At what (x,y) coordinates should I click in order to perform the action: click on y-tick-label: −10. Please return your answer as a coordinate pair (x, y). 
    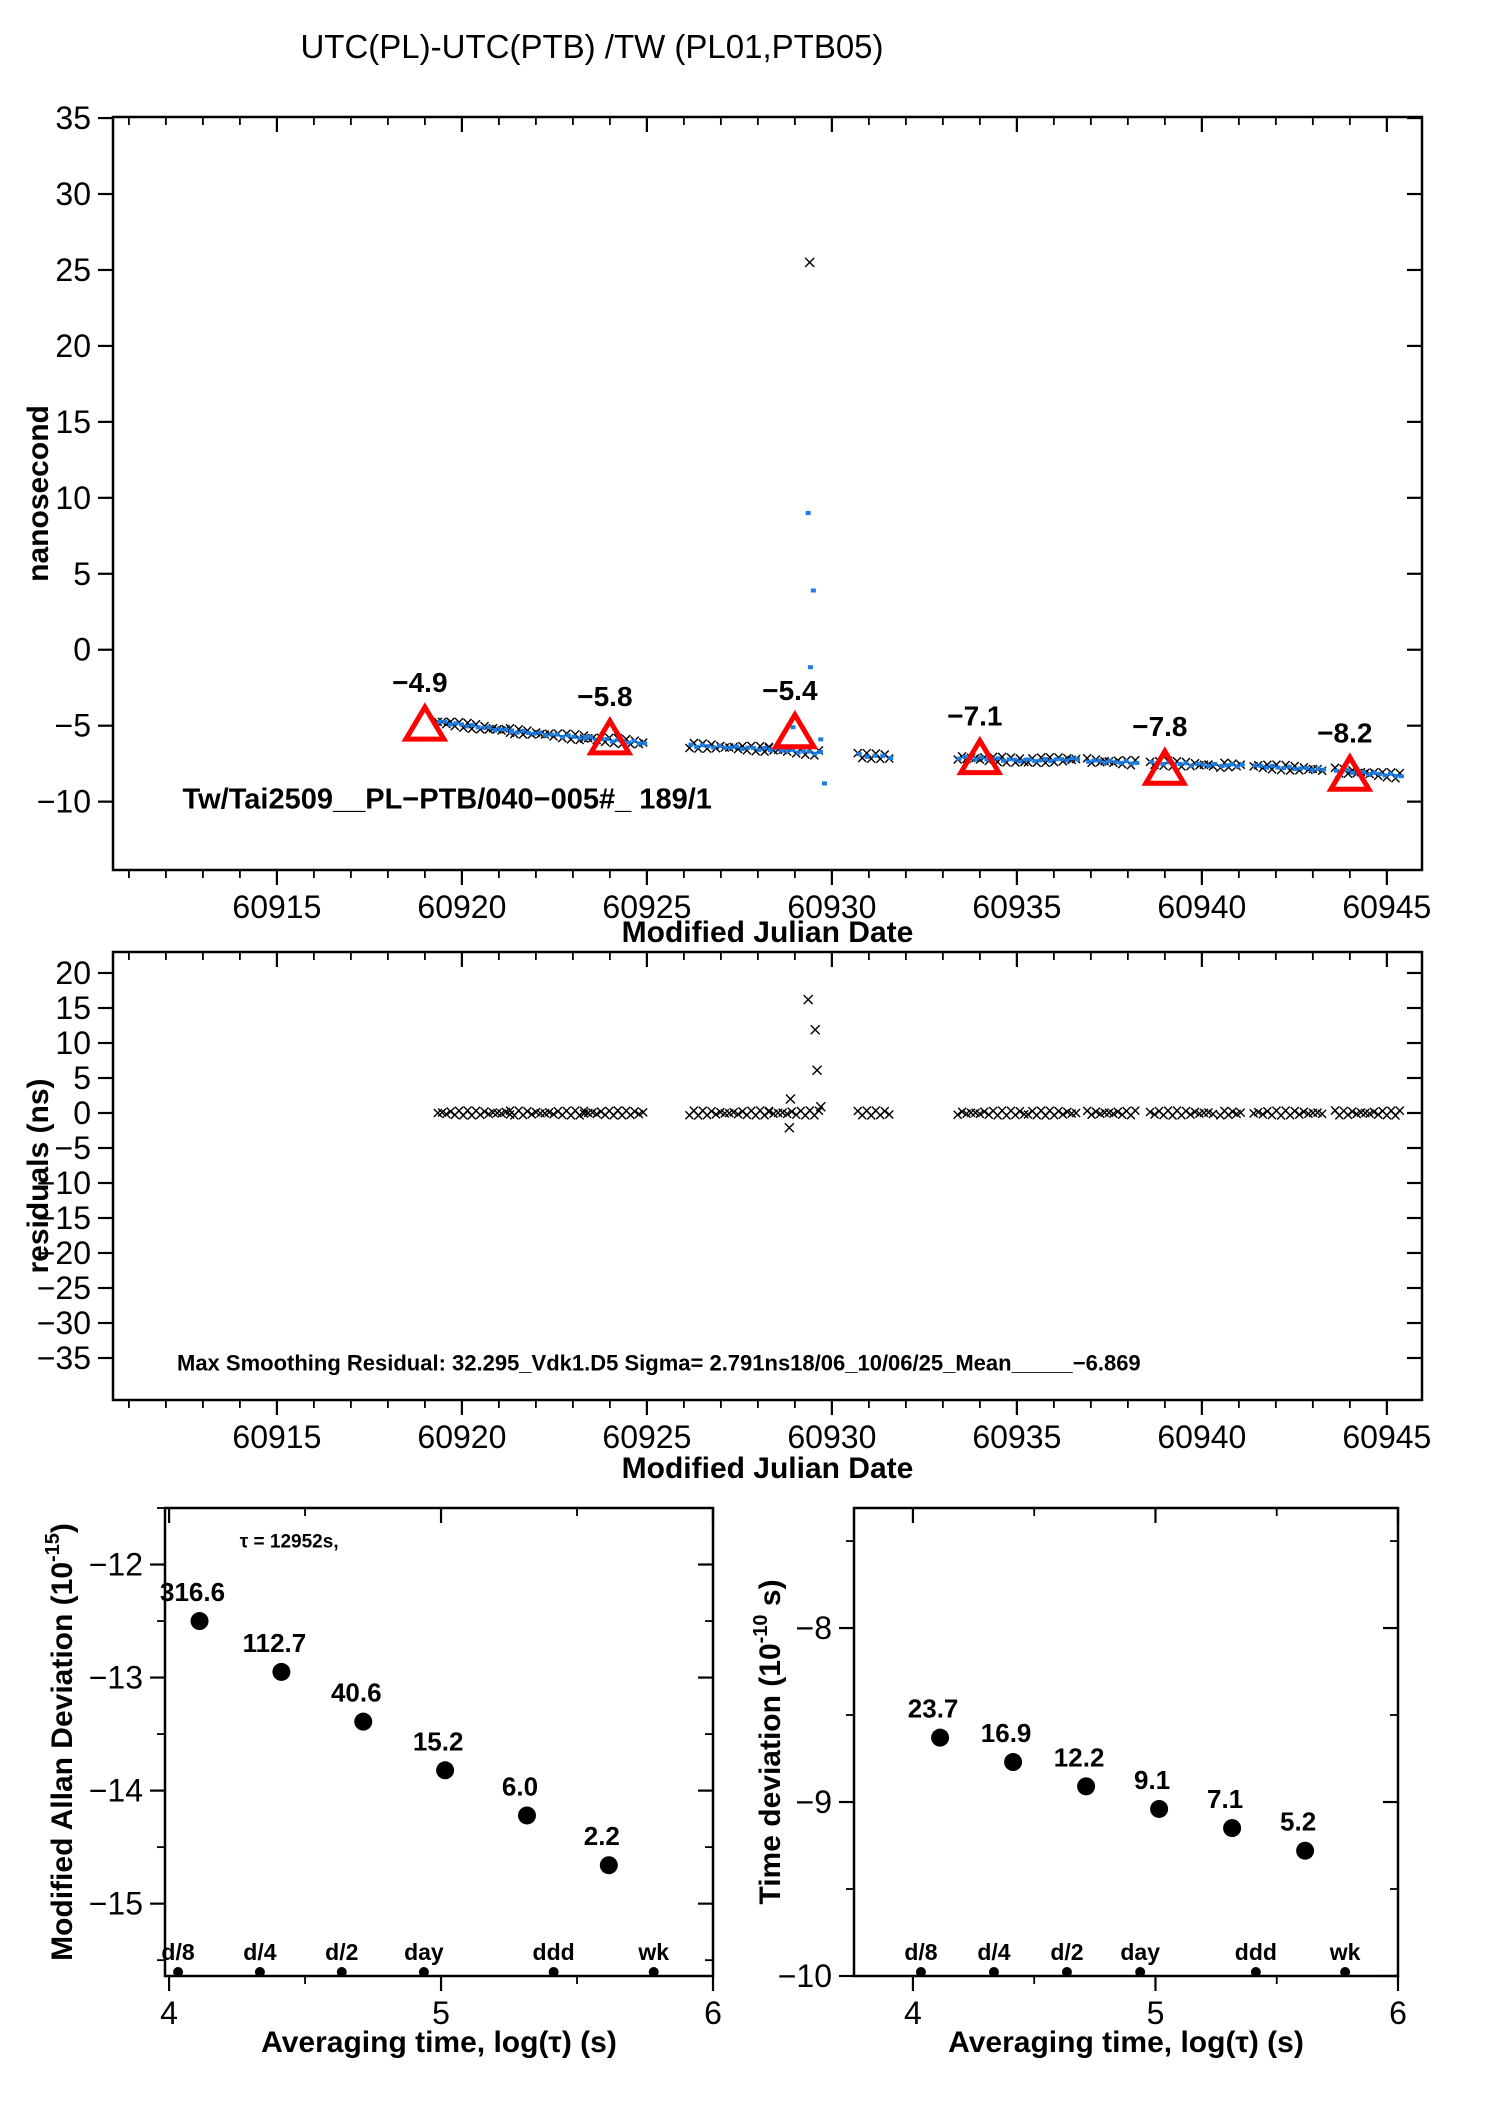
    Looking at the image, I should click on (64, 1183).